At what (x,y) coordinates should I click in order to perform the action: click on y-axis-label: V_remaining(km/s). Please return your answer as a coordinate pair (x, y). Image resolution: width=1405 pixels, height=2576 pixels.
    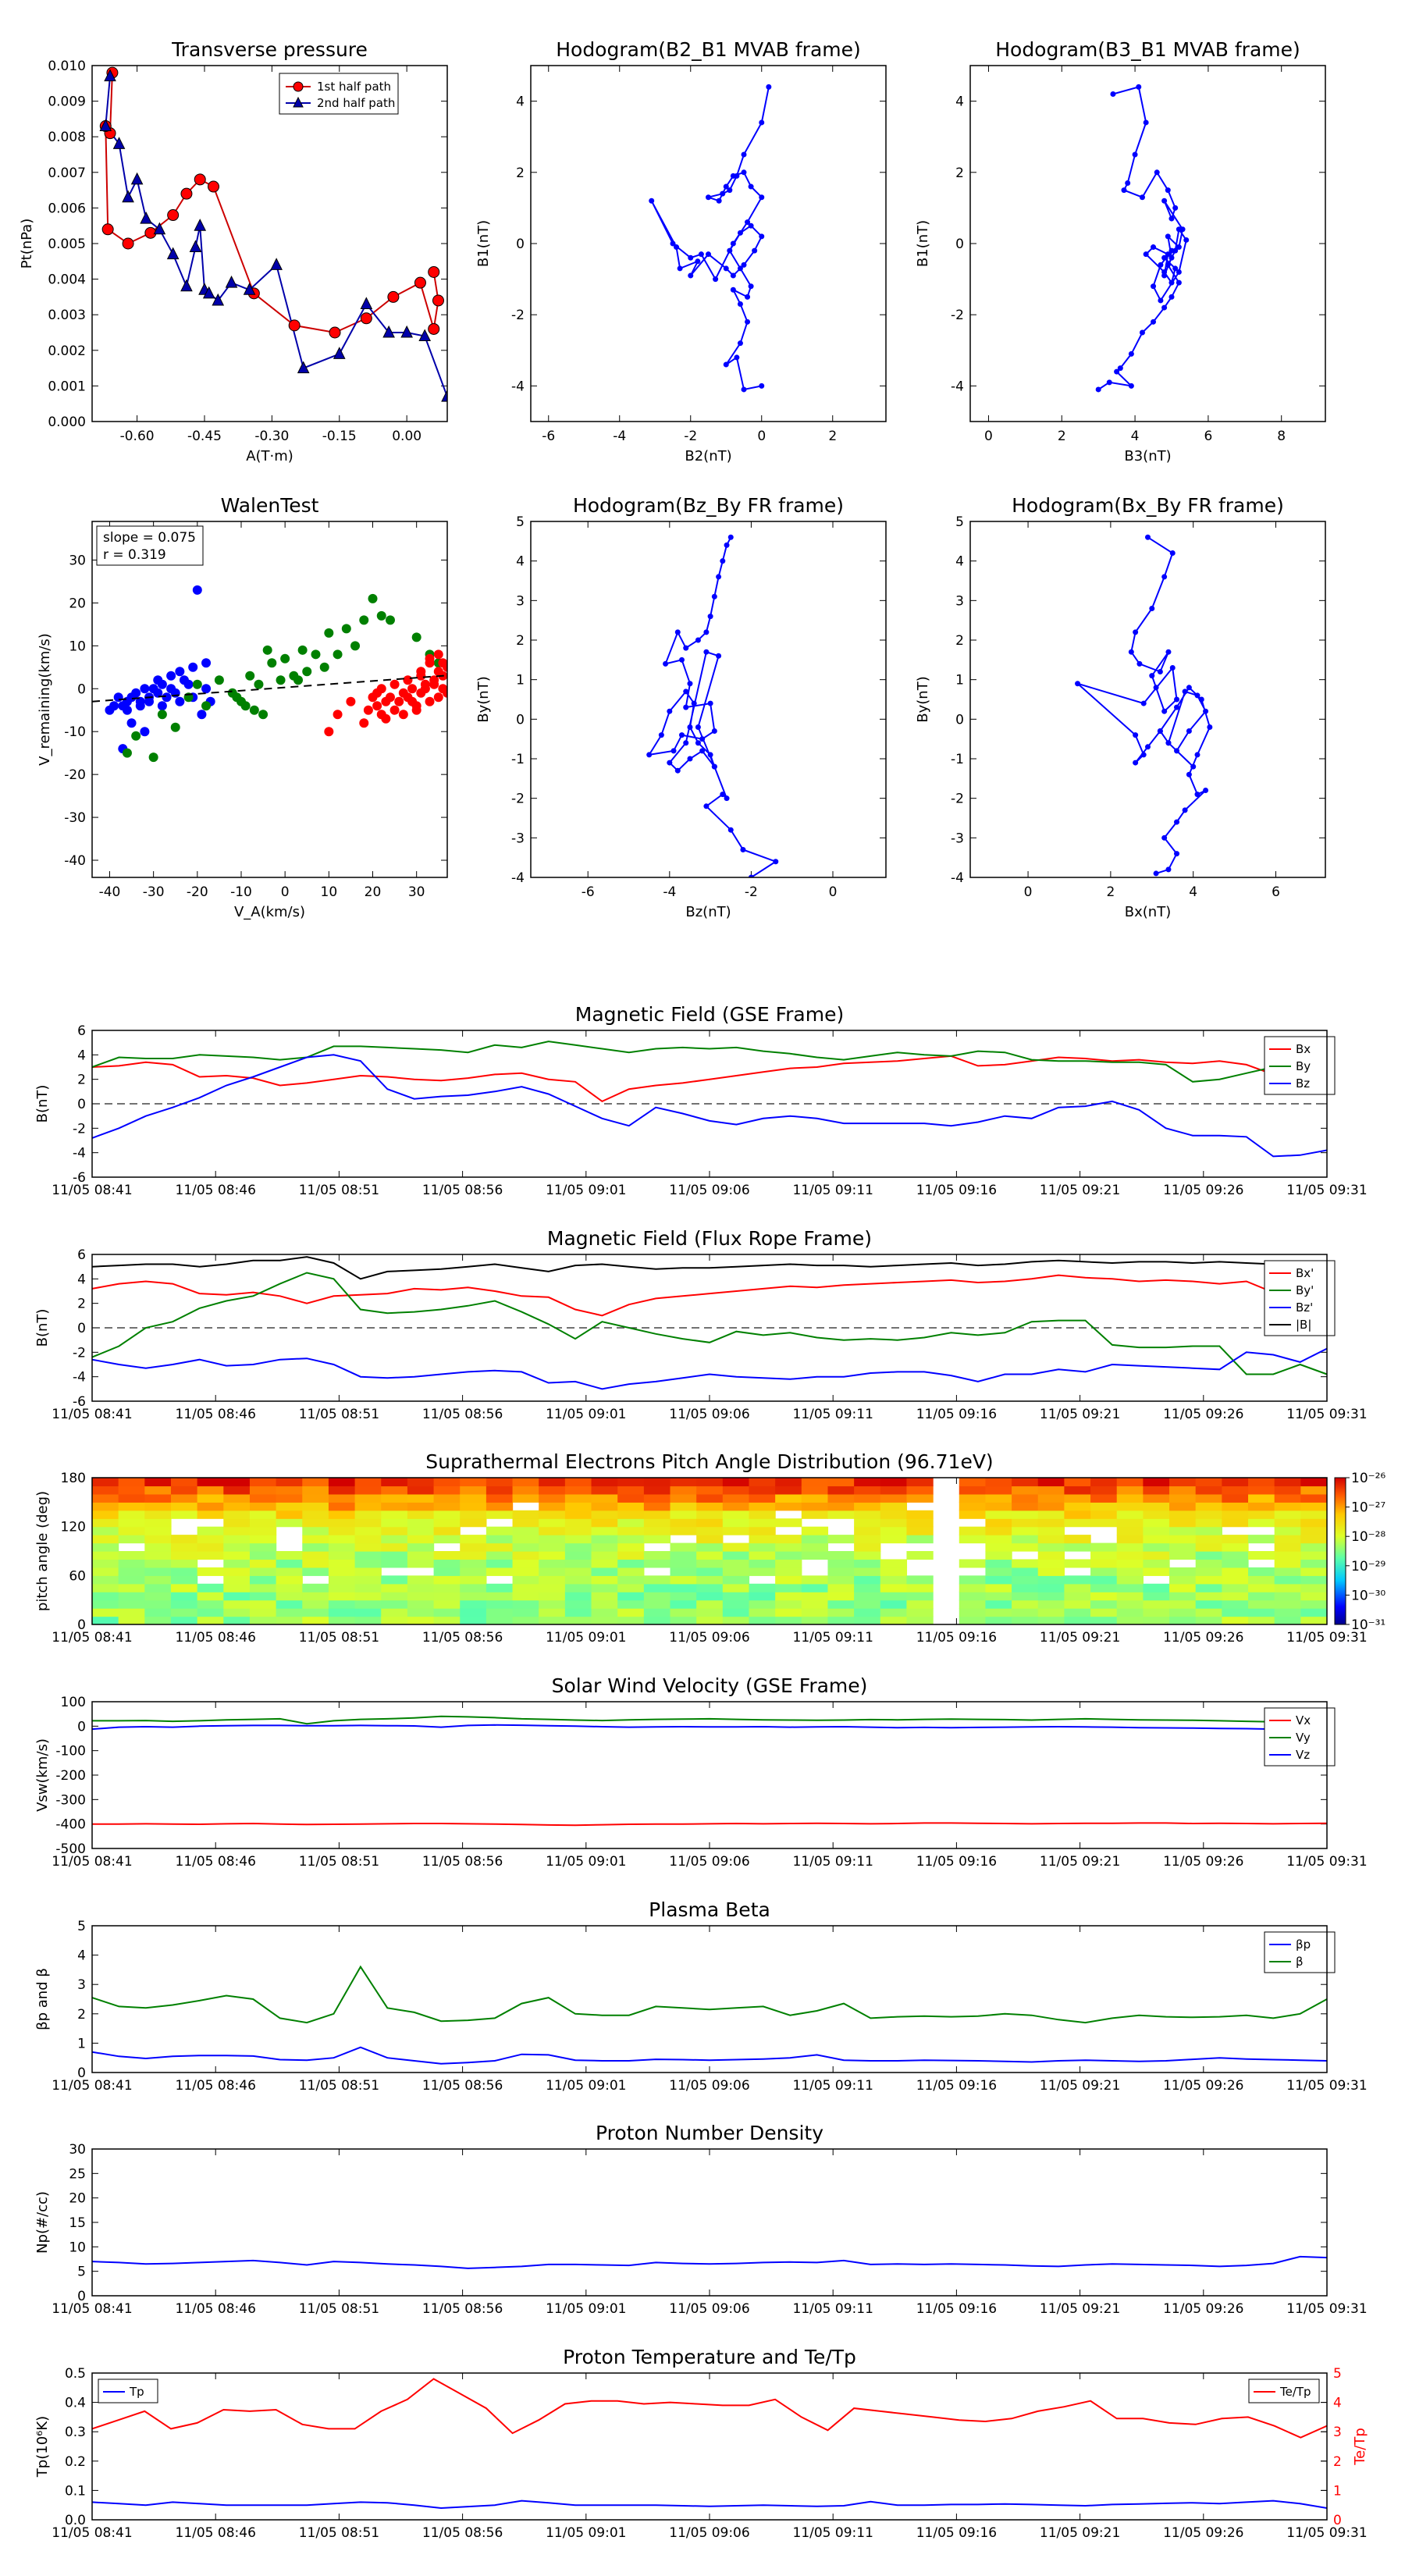
    Looking at the image, I should click on (45, 699).